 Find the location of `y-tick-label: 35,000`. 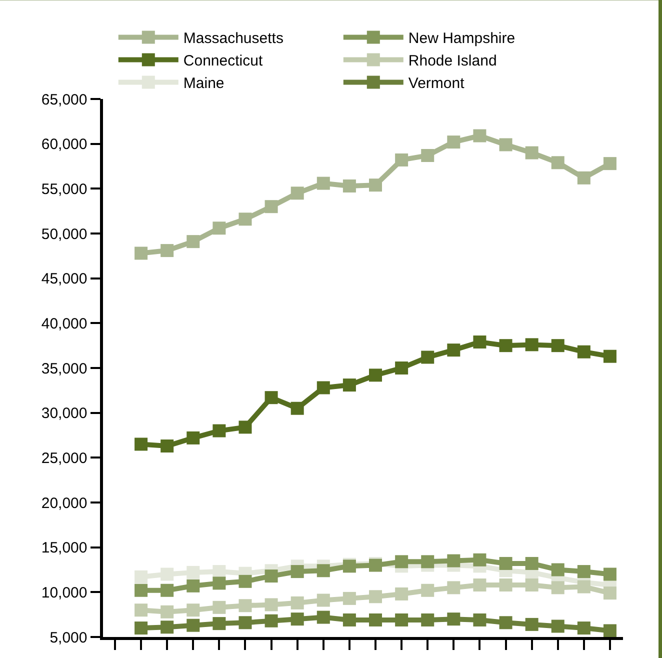

y-tick-label: 35,000 is located at coordinates (64, 369).